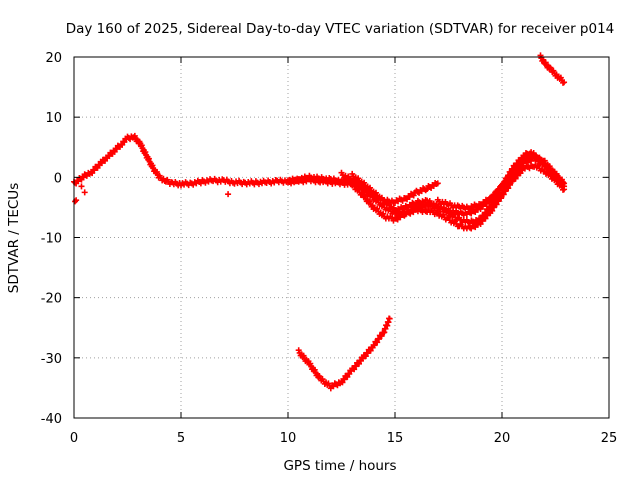 The width and height of the screenshot is (640, 480). I want to click on y-axis-label: SDTVAR / TECUs, so click(14, 238).